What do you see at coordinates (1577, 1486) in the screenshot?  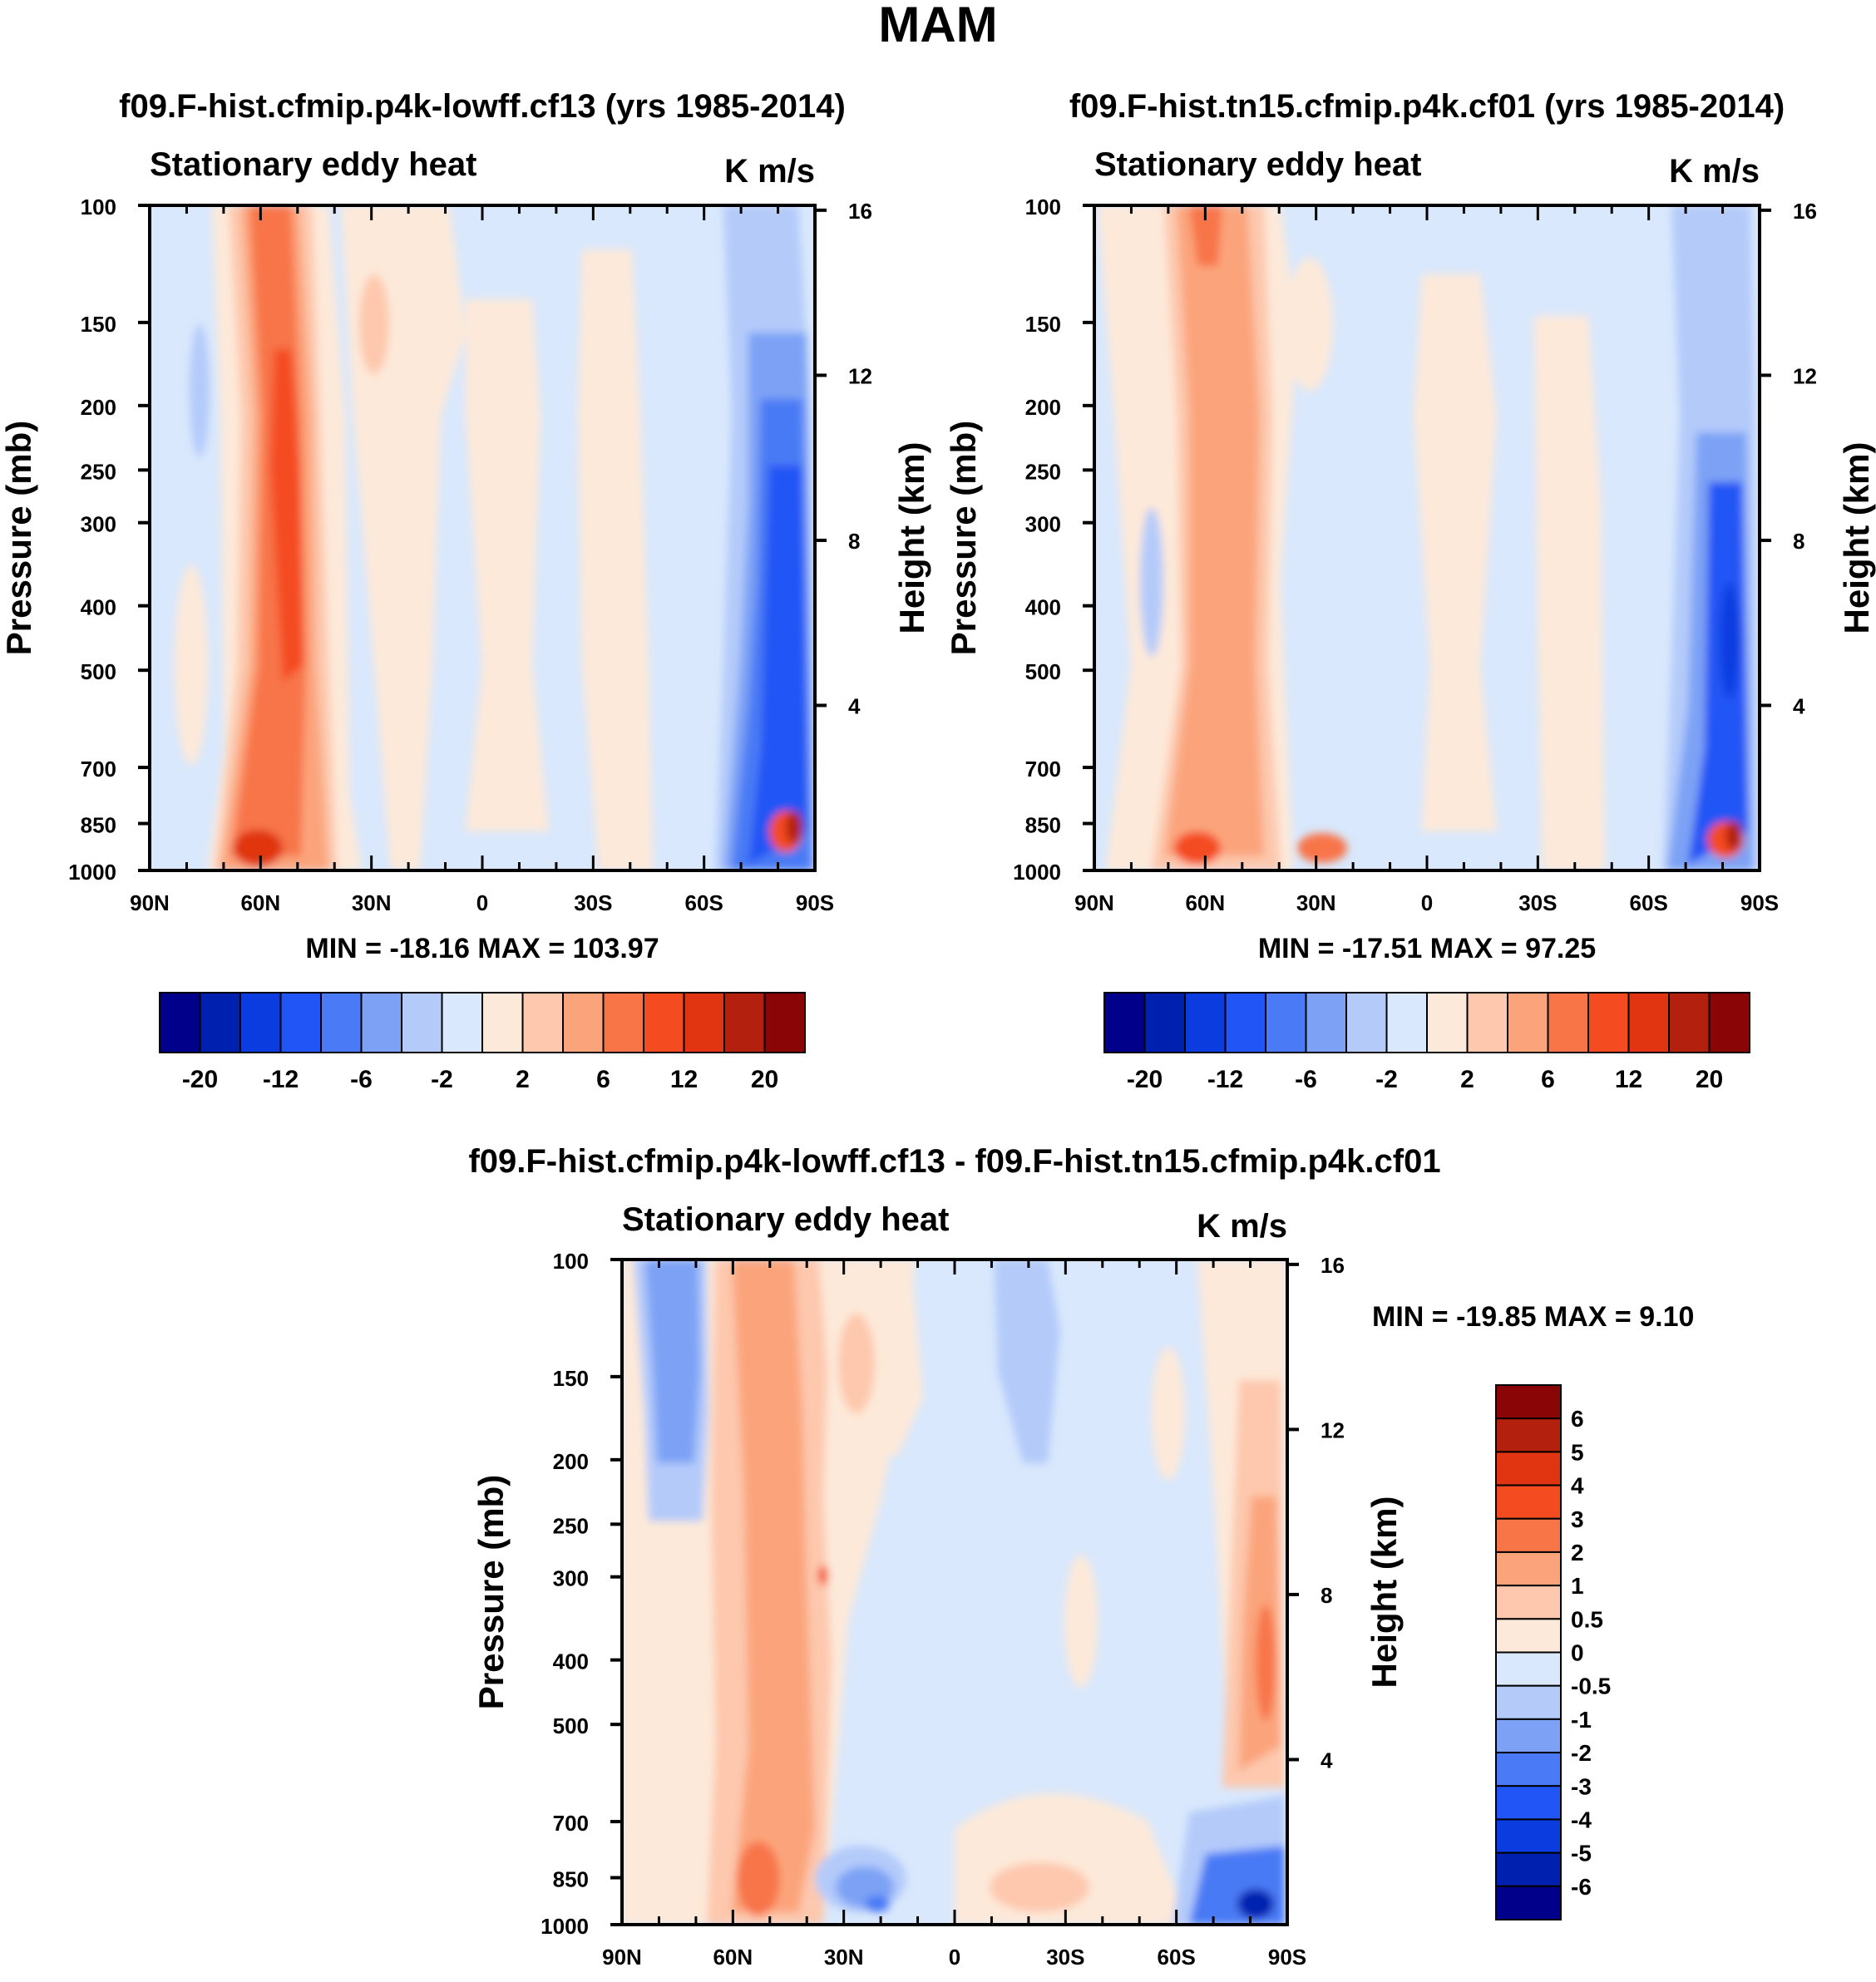 I see `colorbar-label: 4` at bounding box center [1577, 1486].